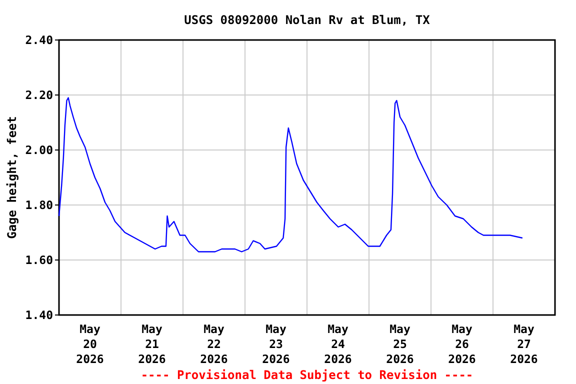  I want to click on x-tick-label: May 23 2026, so click(276, 344).